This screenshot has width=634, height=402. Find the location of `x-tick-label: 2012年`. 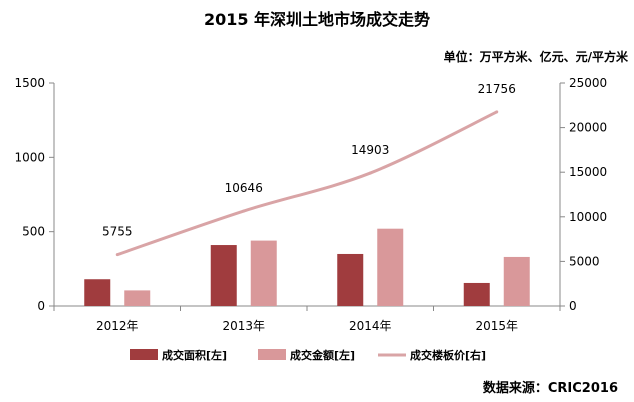

x-tick-label: 2012年 is located at coordinates (117, 326).